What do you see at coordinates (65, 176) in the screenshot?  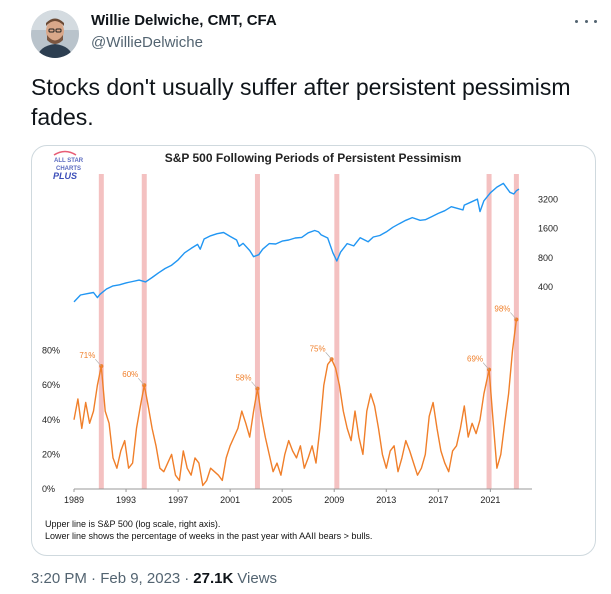 I see `logo-text-3: PLUS` at bounding box center [65, 176].